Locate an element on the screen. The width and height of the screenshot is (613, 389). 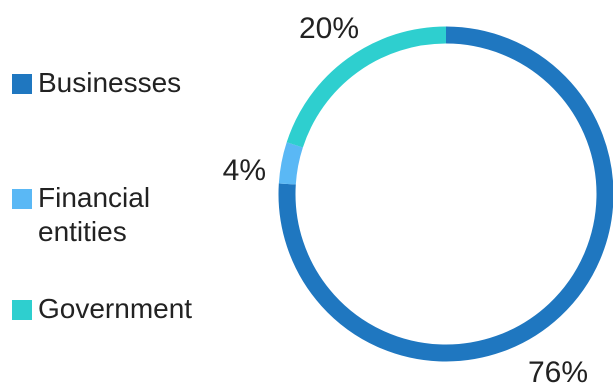
slice-financial-entities is located at coordinates (290, 163).